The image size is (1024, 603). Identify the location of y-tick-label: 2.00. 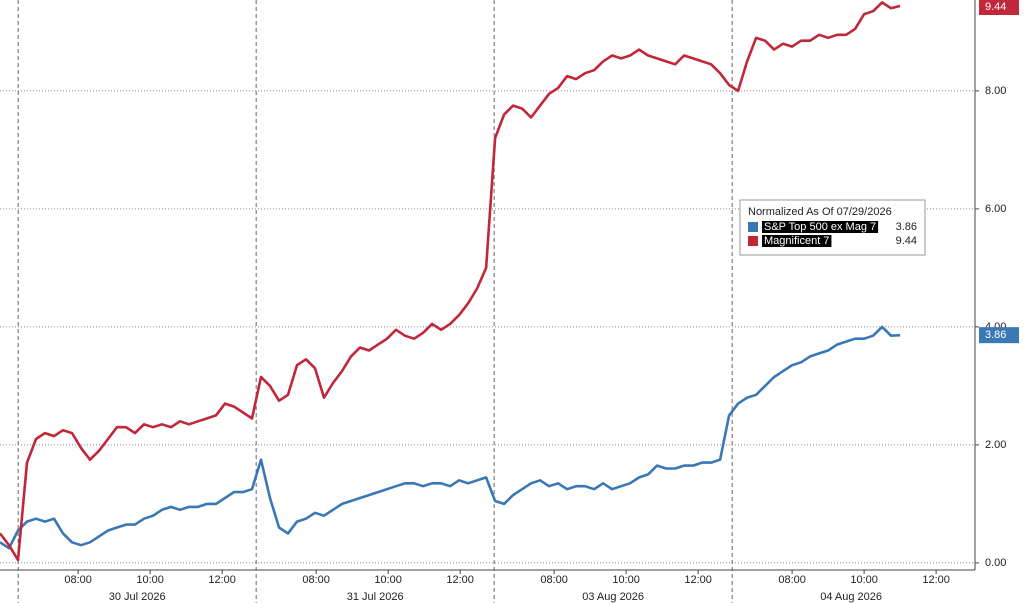
(995, 445).